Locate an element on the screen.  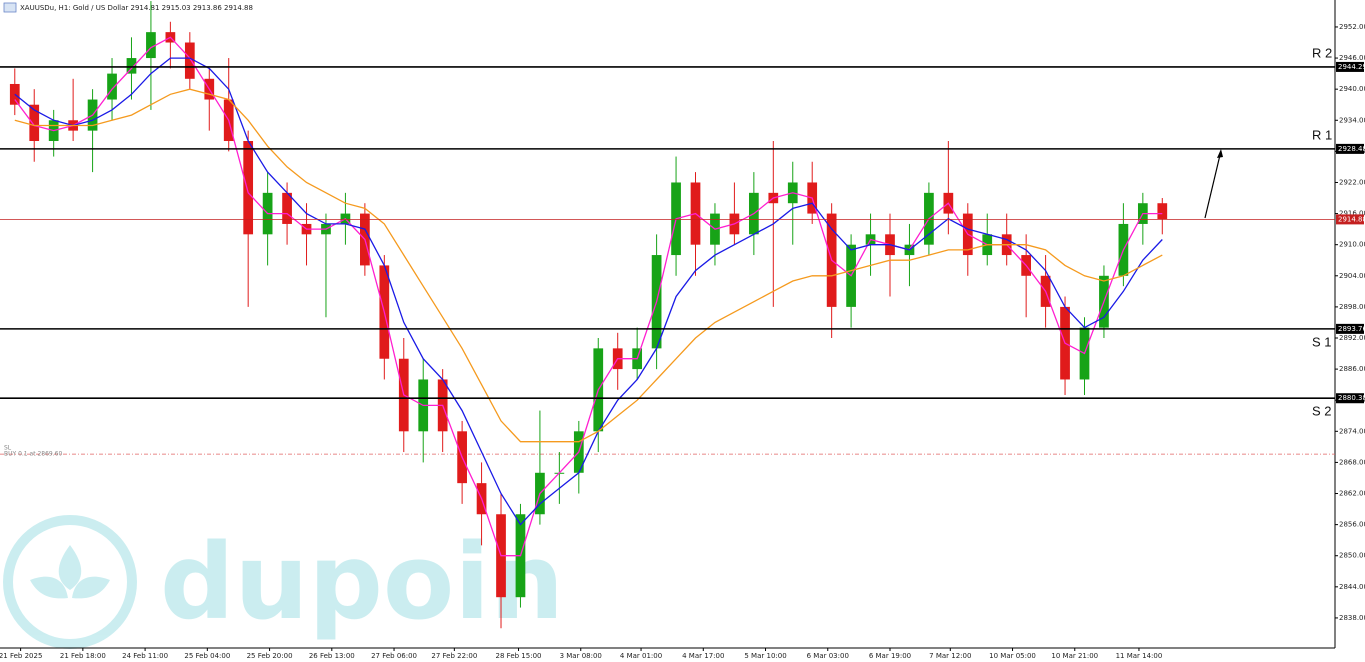
forecast-arrow is located at coordinates (1212, 186).